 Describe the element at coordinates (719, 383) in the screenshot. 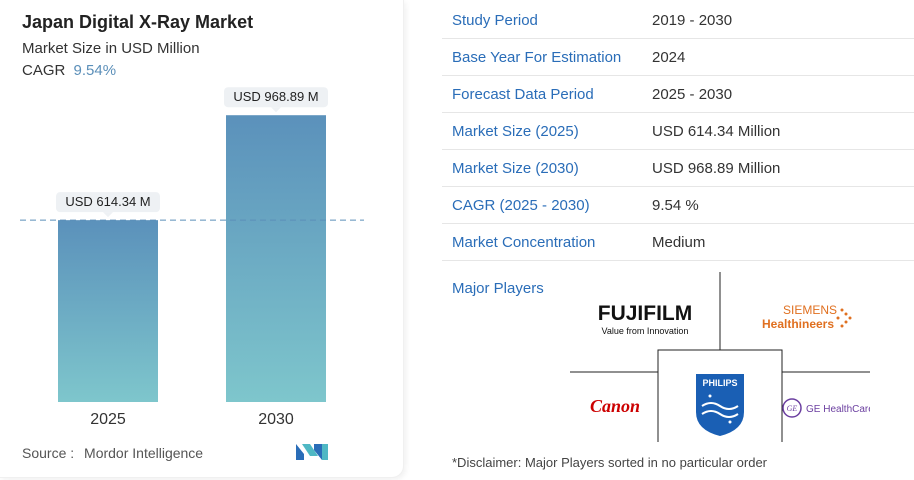

I see `philips-name: PHILIPS` at that location.